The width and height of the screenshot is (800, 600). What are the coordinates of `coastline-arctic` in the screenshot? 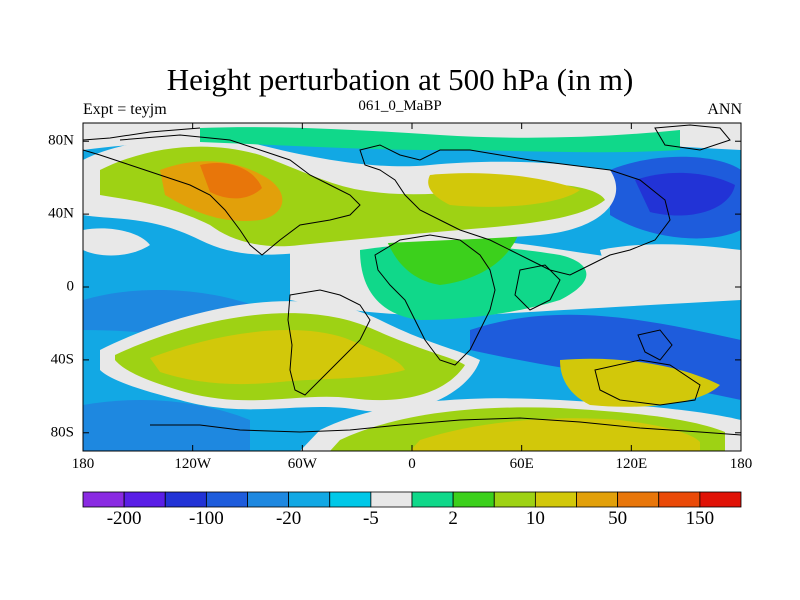 It's located at (142, 134).